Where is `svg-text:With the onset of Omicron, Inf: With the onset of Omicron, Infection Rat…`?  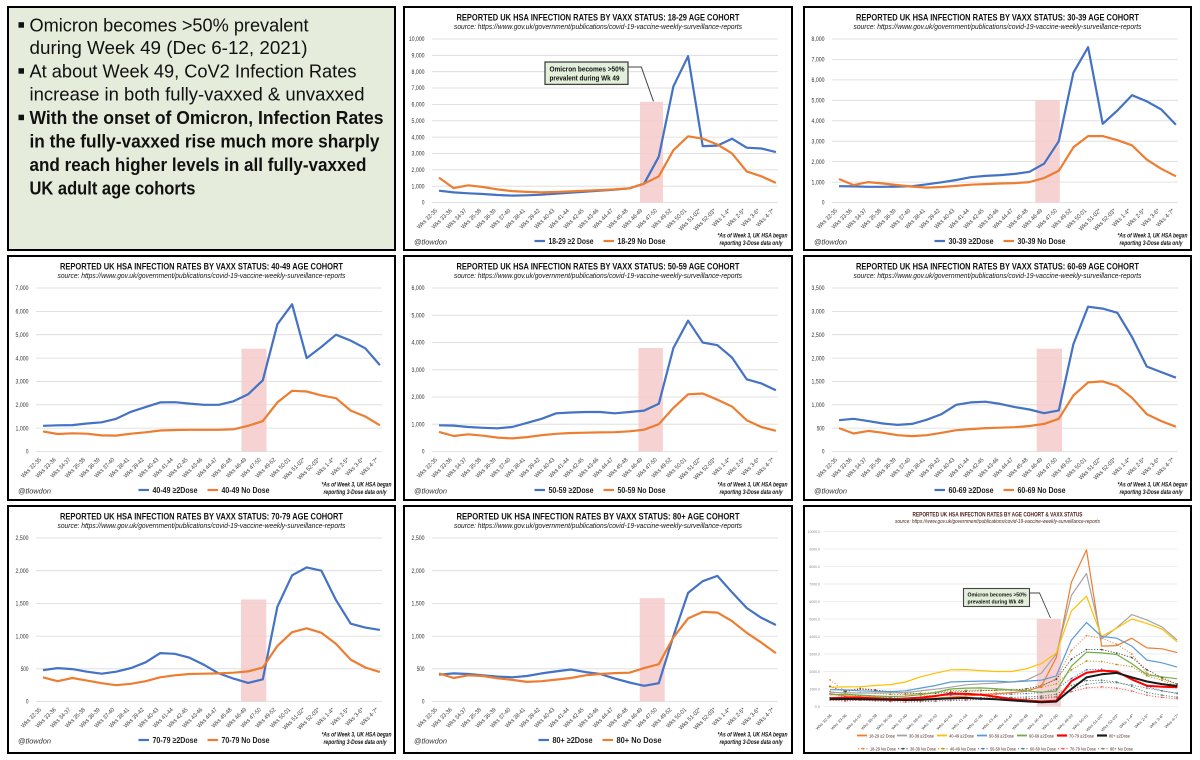 svg-text:With the onset of Omicron, Inf: With the onset of Omicron, Infection Rat… is located at coordinates (207, 117).